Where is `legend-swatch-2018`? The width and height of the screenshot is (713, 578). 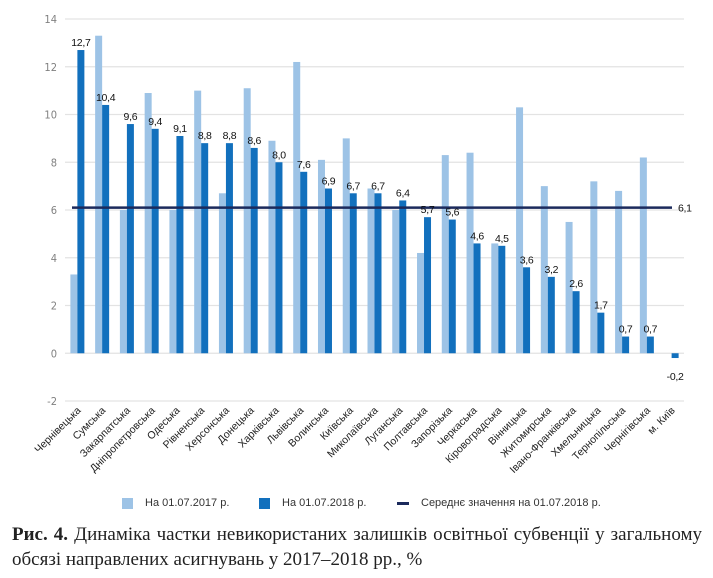 legend-swatch-2018 is located at coordinates (264, 503).